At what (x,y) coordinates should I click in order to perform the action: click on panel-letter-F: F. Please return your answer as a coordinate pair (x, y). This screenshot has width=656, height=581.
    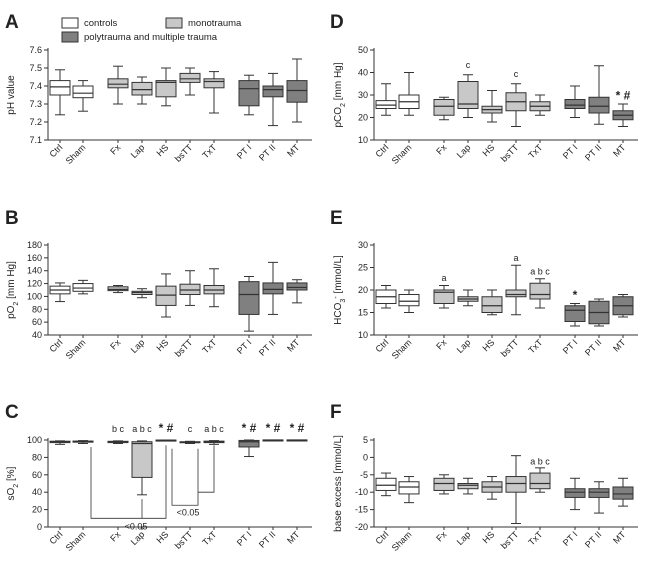
    Looking at the image, I should click on (336, 412).